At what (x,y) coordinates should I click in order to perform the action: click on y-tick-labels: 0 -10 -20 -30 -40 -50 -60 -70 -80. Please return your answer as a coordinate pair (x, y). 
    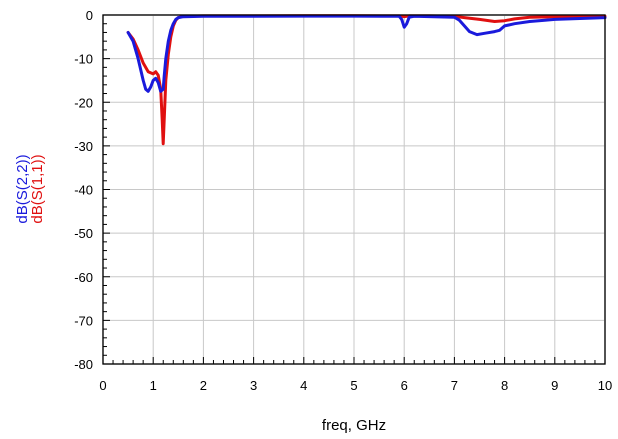
    Looking at the image, I should click on (83, 190).